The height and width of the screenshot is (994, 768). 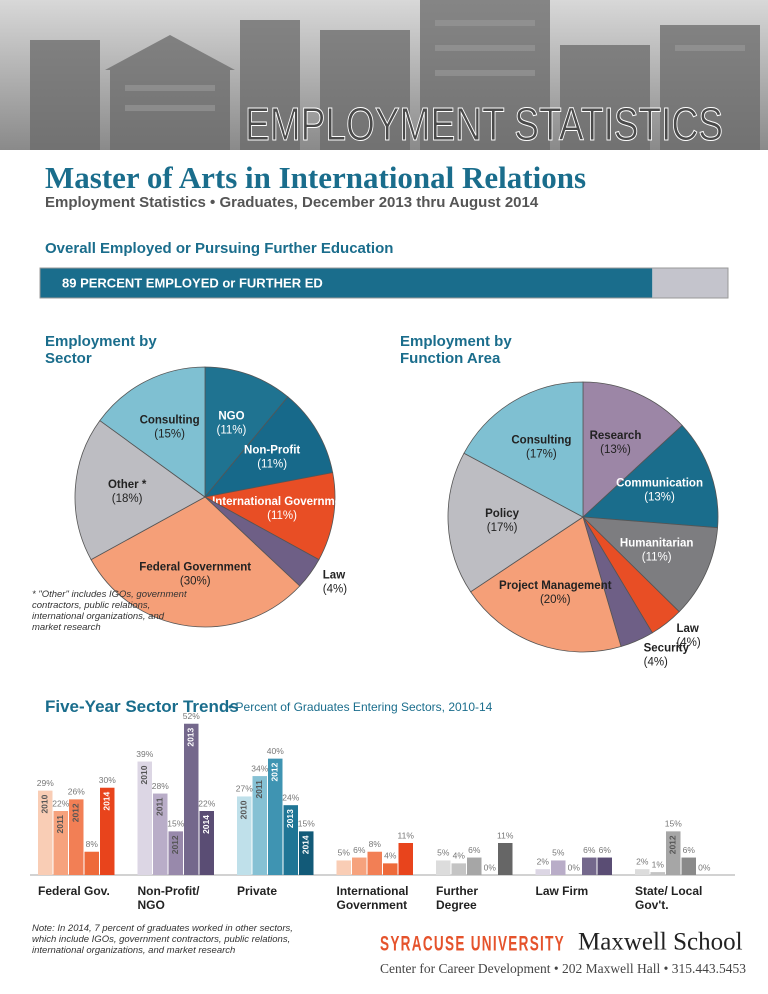 I want to click on slice-value-label: (15%), so click(x=169, y=435).